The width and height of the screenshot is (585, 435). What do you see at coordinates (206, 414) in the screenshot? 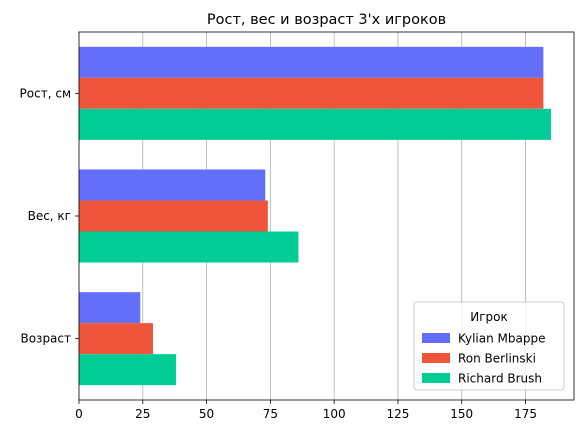
I see `x-tick-label: 50` at bounding box center [206, 414].